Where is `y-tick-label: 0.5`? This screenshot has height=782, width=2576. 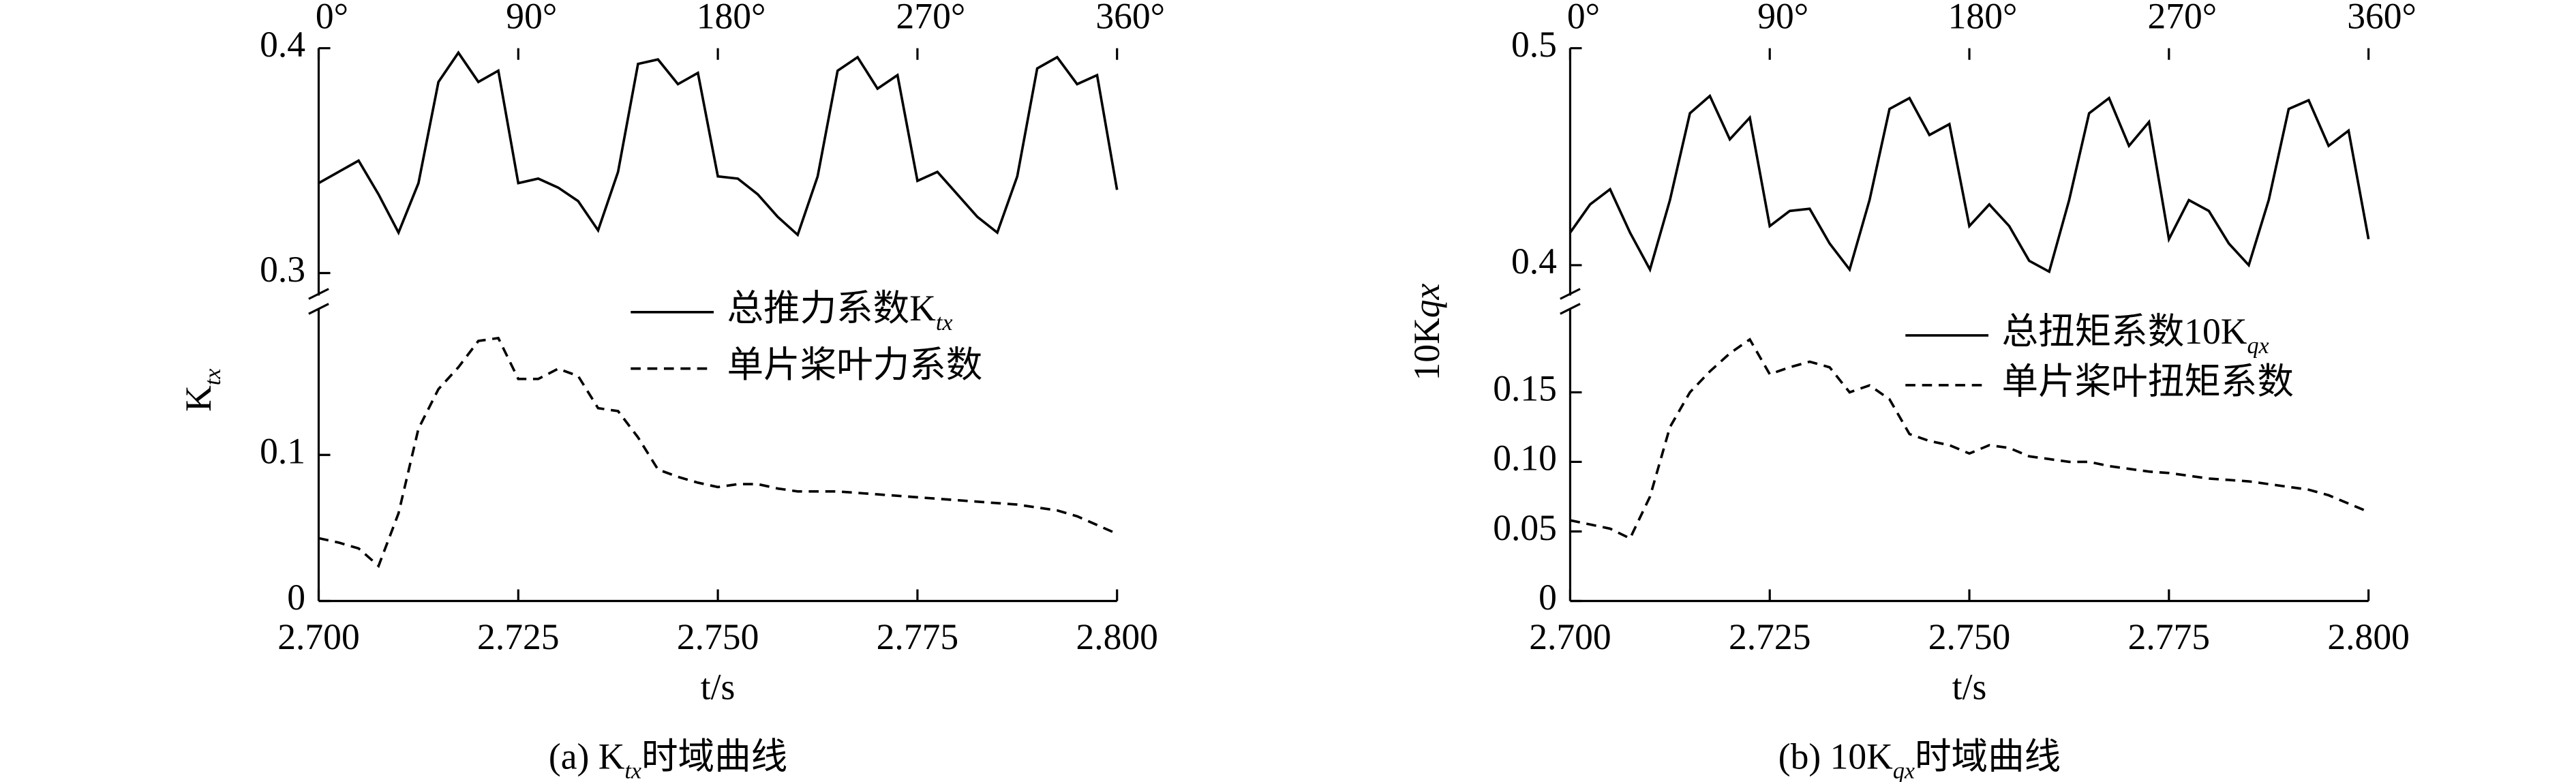
y-tick-label: 0.5 is located at coordinates (1534, 45).